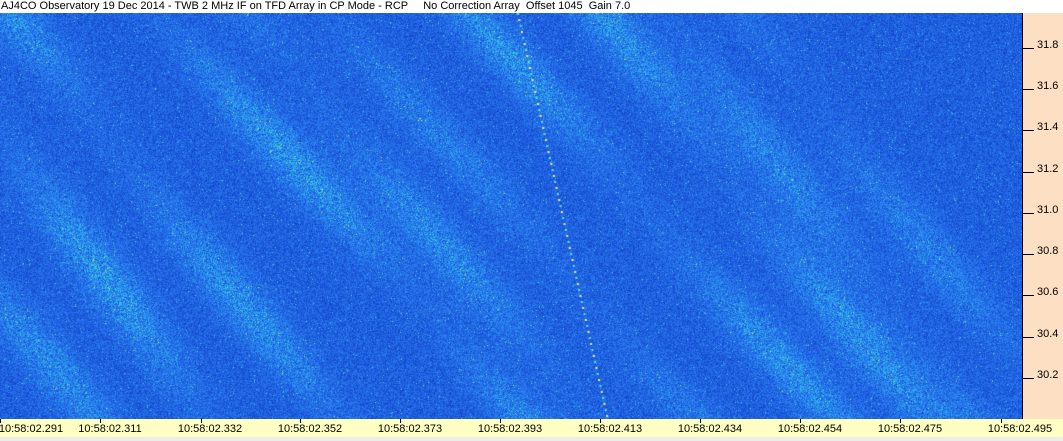  What do you see at coordinates (110, 429) in the screenshot?
I see `x-tick-label: 10:58:02.311` at bounding box center [110, 429].